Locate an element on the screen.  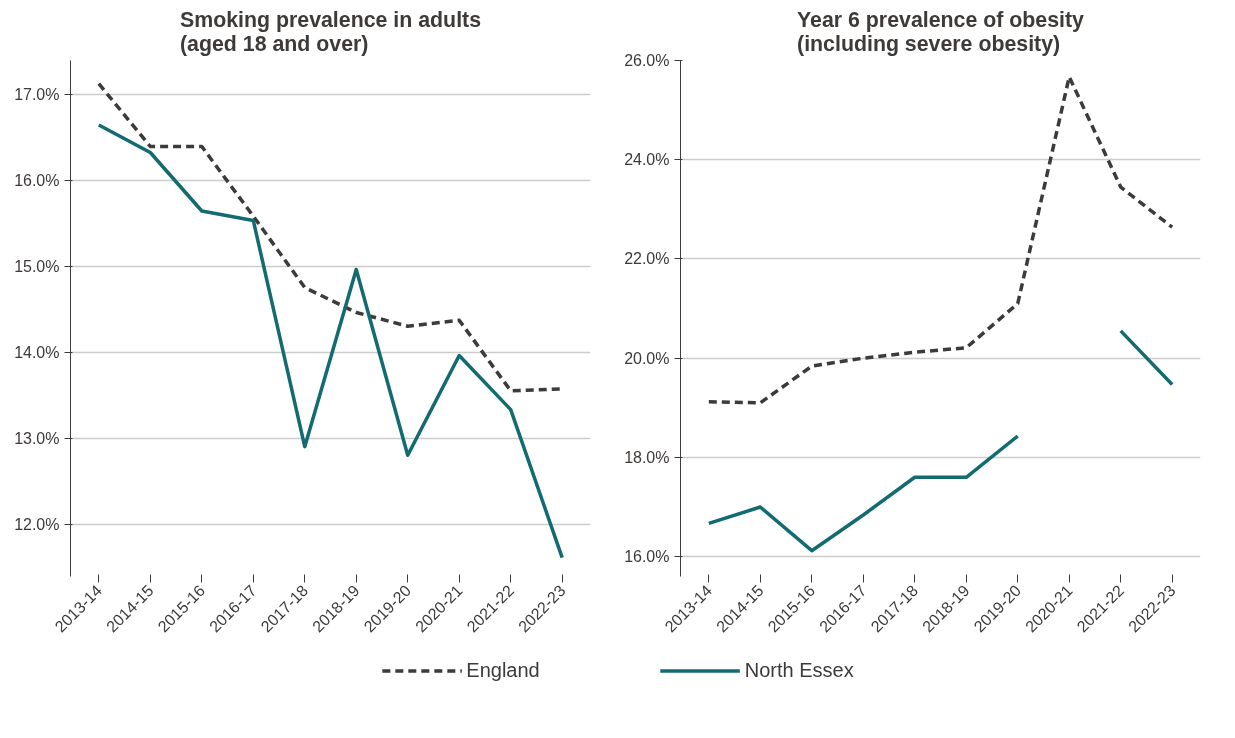
y-tick-label: 14.0% is located at coordinates (37, 353).